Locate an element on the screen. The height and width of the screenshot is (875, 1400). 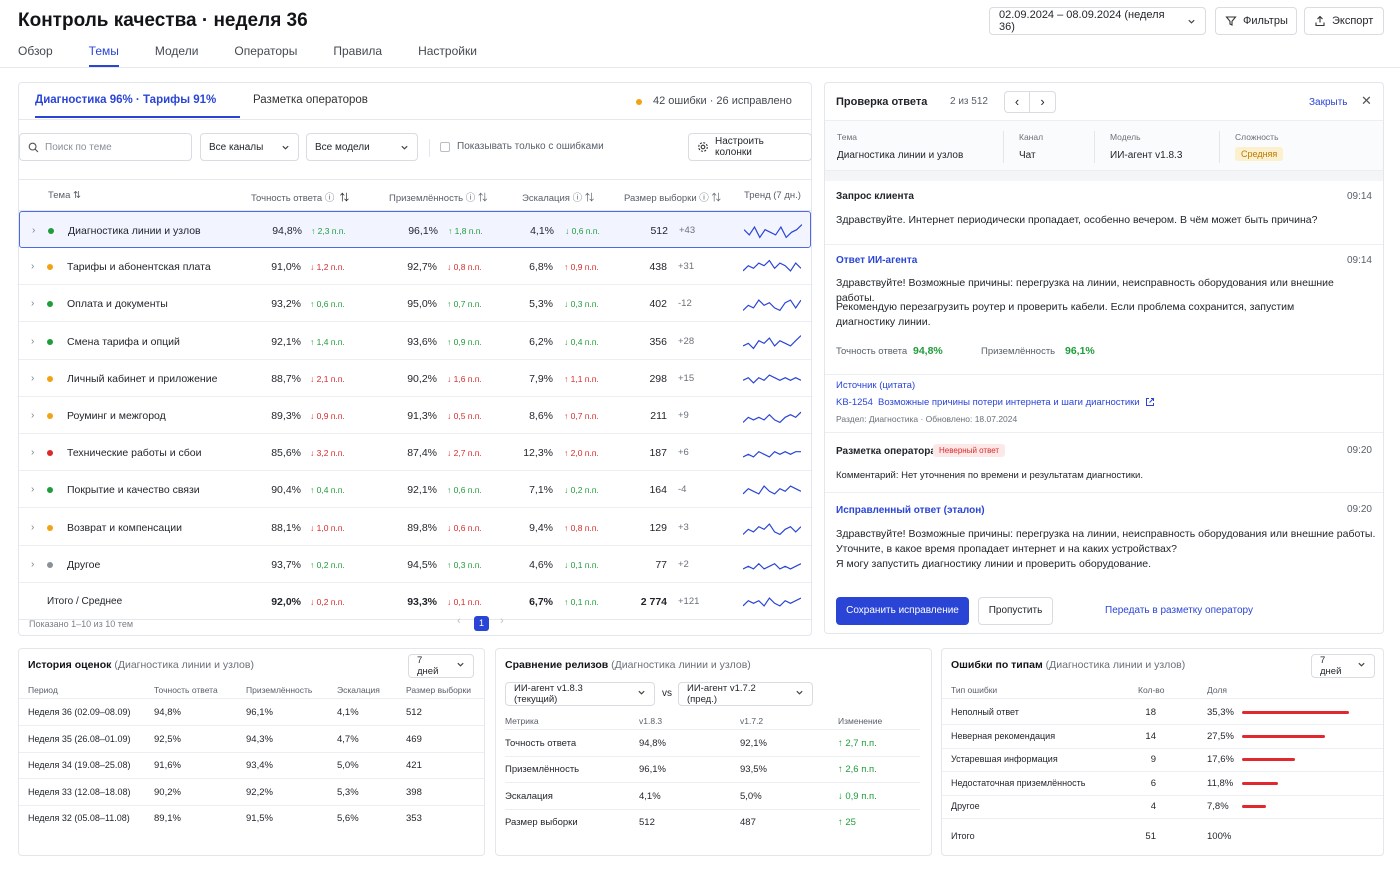
col-escalation: Эскалация ⓘ ⇅ is located at coordinates (558, 197).